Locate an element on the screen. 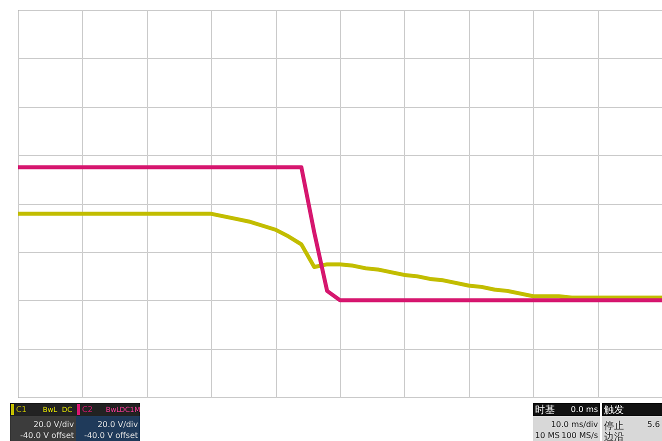 This screenshot has width=662, height=441. text: 边沿 is located at coordinates (614, 436).